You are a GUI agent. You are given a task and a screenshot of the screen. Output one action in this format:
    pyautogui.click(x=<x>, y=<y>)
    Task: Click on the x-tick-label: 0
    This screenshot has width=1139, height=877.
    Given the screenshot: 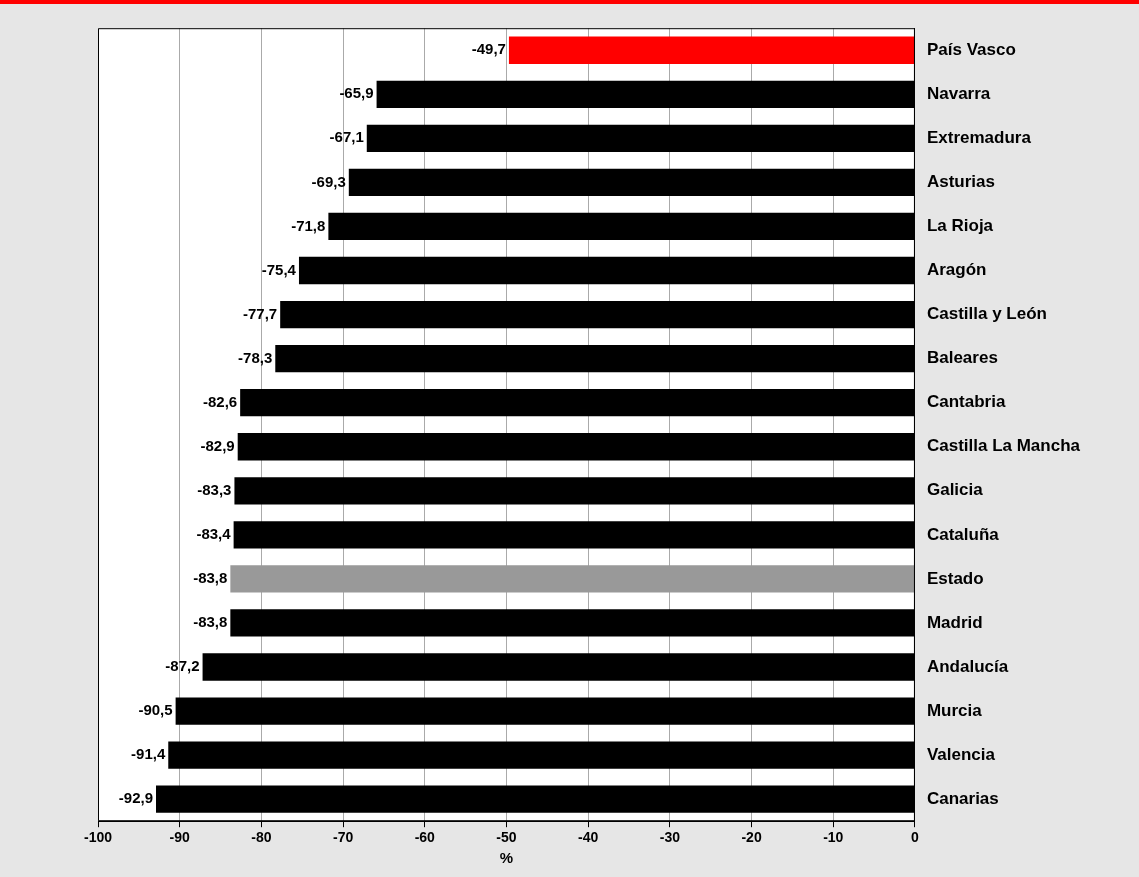 What is the action you would take?
    pyautogui.click(x=915, y=837)
    